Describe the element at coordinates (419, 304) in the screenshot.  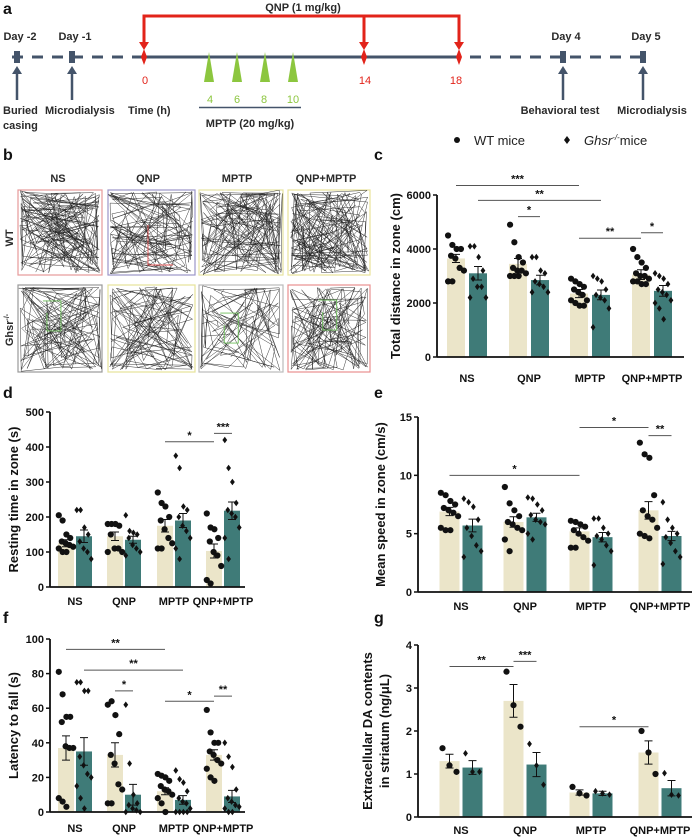
I see `y-tick-label: 2000` at that location.